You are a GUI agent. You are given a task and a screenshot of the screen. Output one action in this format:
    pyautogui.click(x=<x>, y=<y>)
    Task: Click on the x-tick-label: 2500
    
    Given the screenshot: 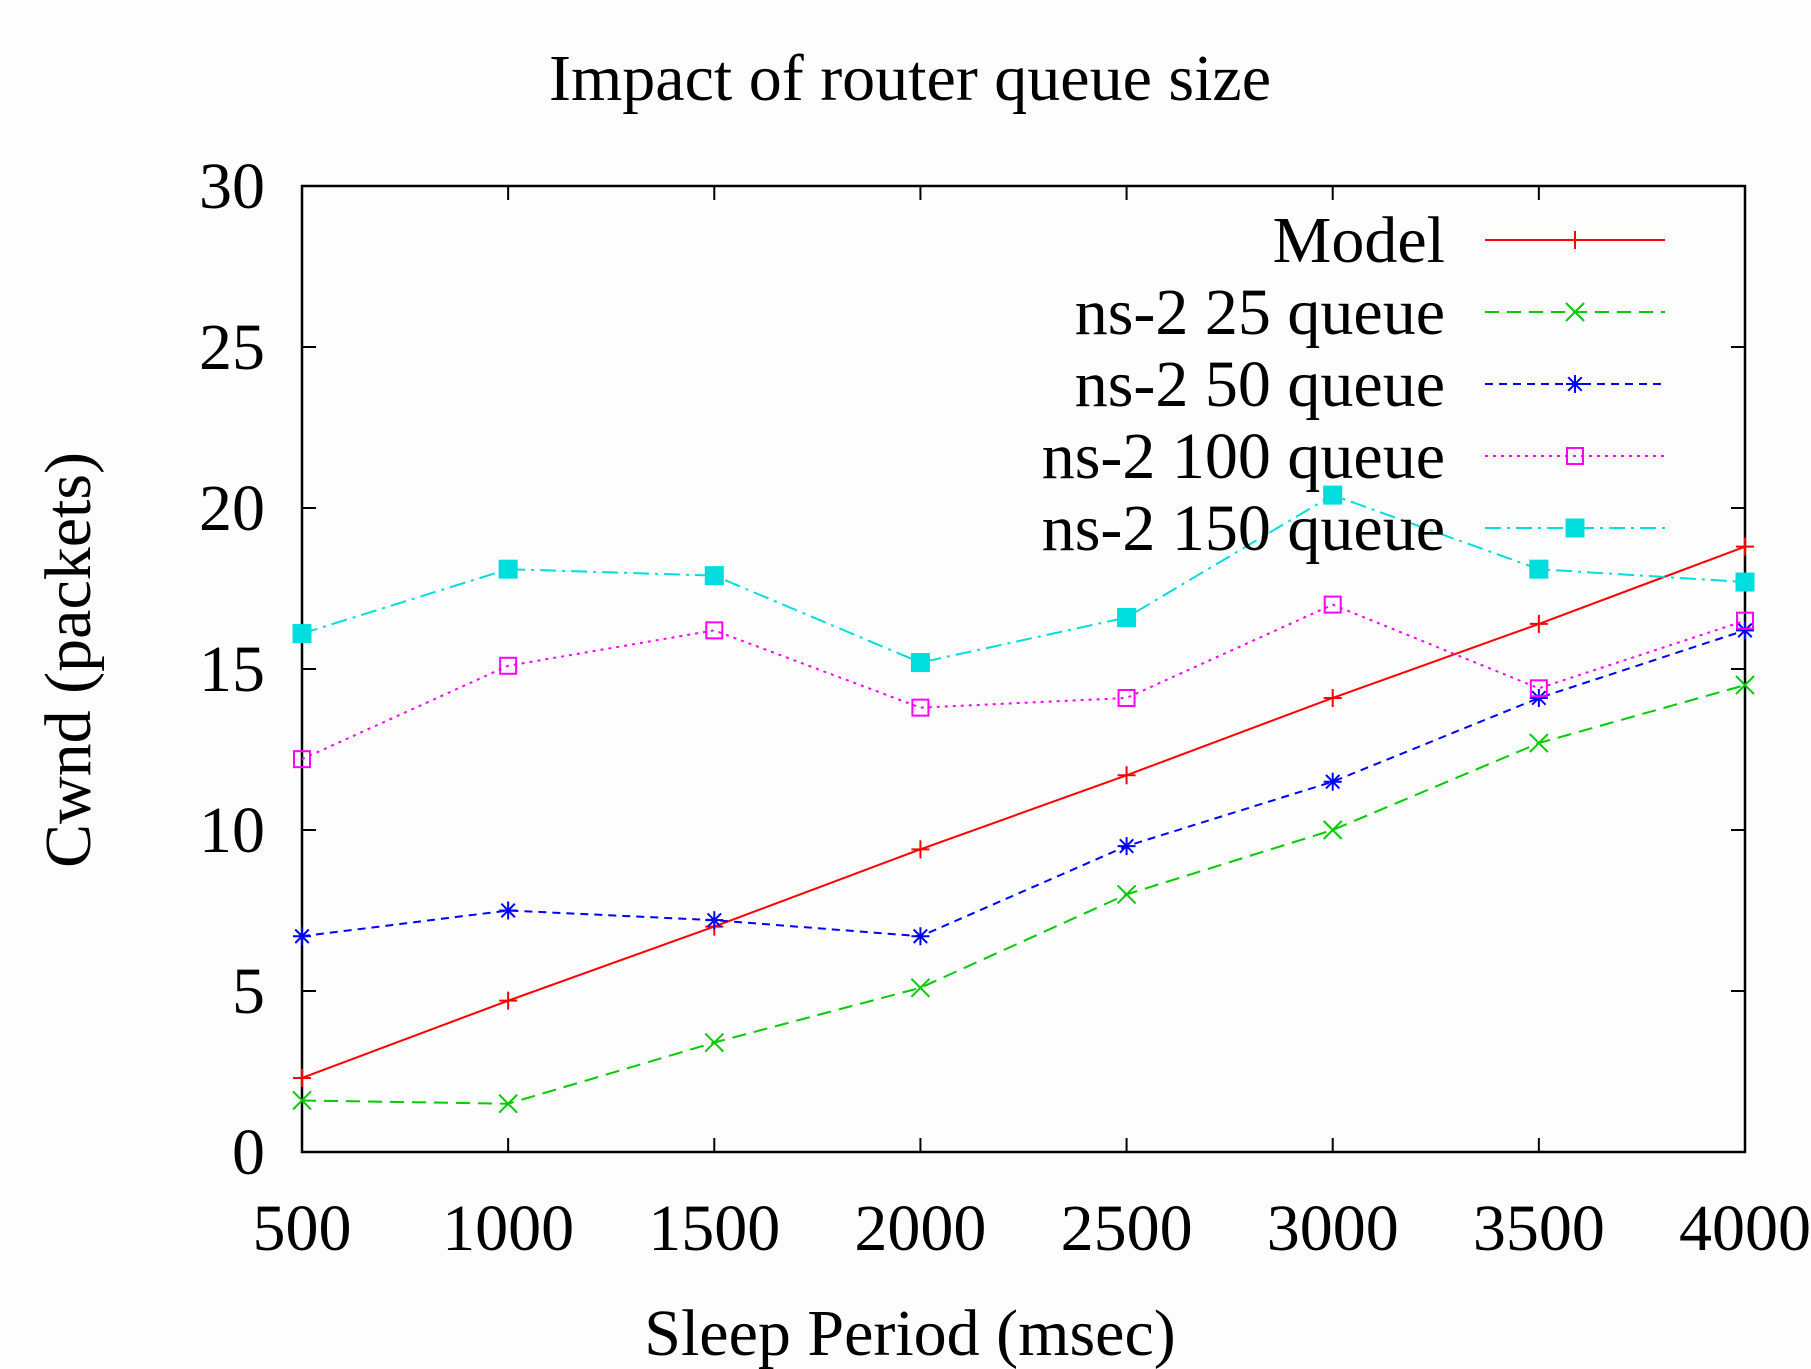 What is the action you would take?
    pyautogui.click(x=1127, y=1228)
    